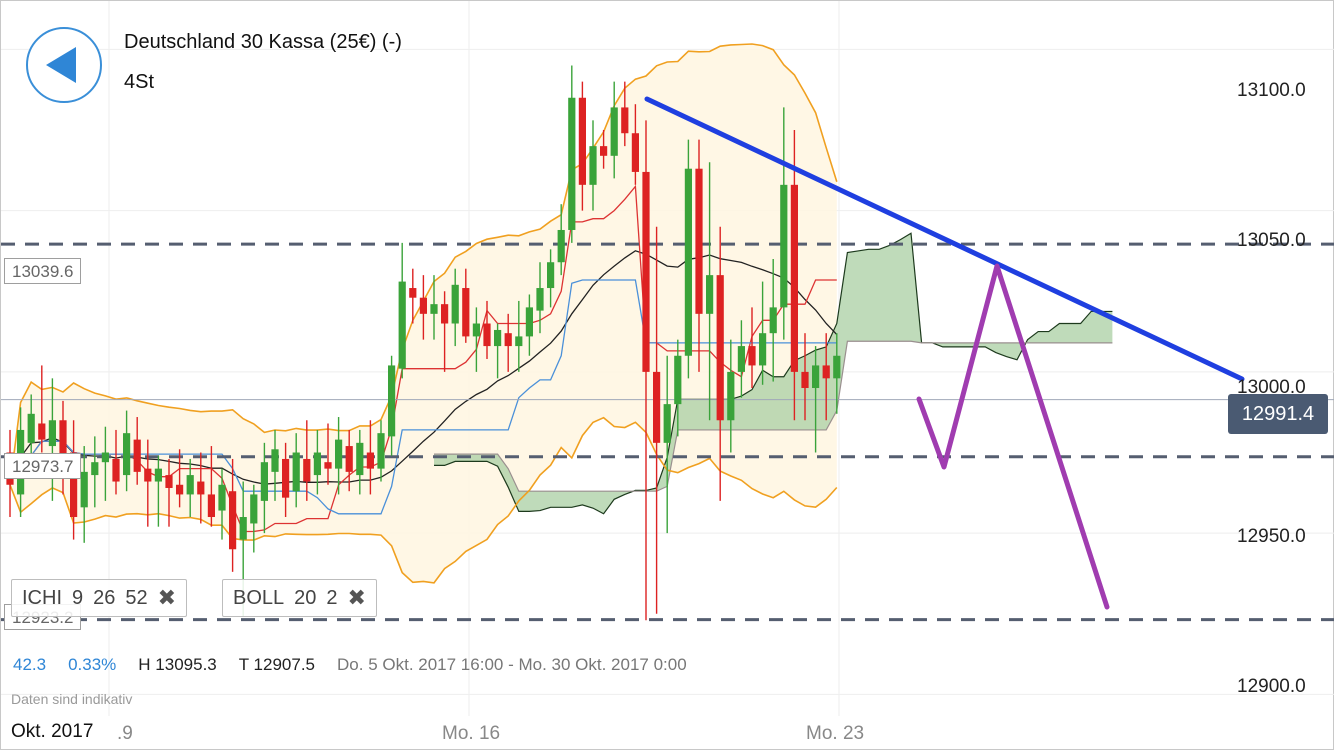 Image resolution: width=1334 pixels, height=751 pixels. Describe the element at coordinates (835, 733) in the screenshot. I see `x-tick-label: Mo. 23` at that location.